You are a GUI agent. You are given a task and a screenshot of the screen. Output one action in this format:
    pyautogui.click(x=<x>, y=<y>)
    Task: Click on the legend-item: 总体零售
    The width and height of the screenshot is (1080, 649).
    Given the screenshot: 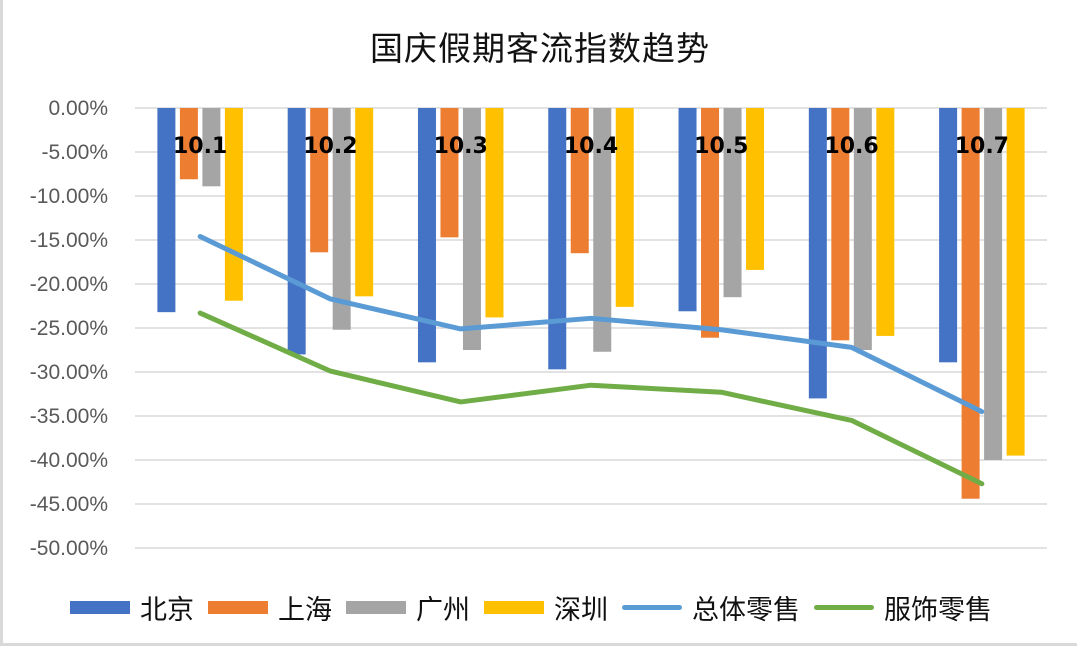 What is the action you would take?
    pyautogui.click(x=711, y=607)
    